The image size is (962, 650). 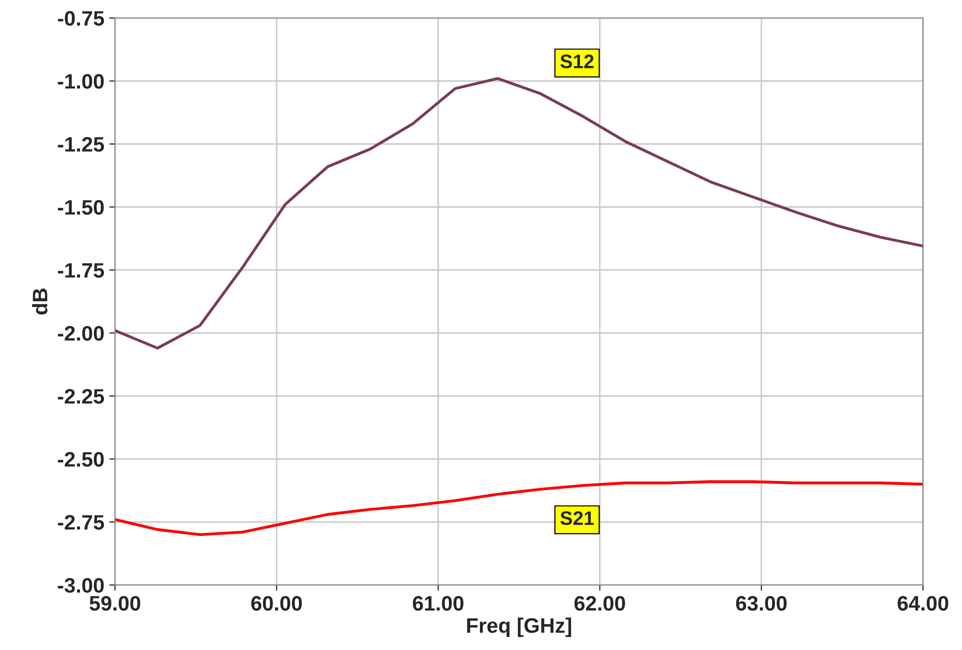 What do you see at coordinates (923, 603) in the screenshot?
I see `x-tick-label: 64.00` at bounding box center [923, 603].